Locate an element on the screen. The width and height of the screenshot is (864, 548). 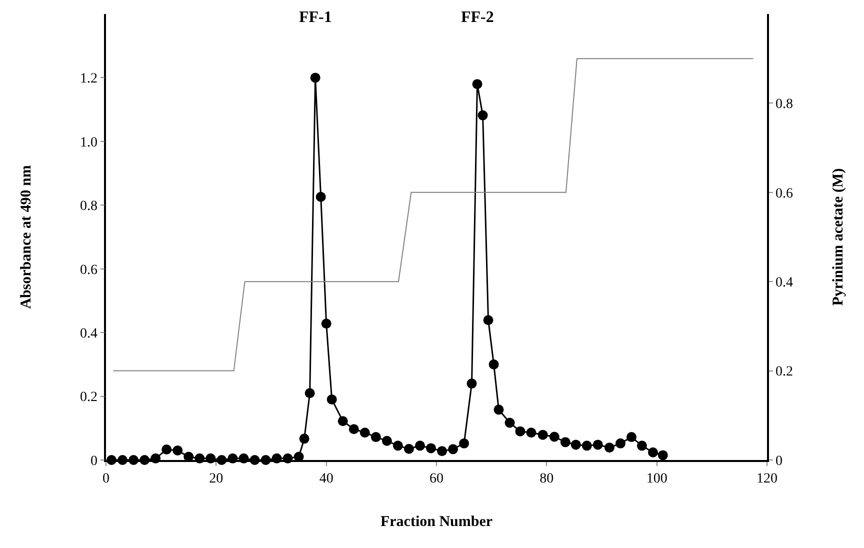
y-tick-label: 1.2 is located at coordinates (89, 79).